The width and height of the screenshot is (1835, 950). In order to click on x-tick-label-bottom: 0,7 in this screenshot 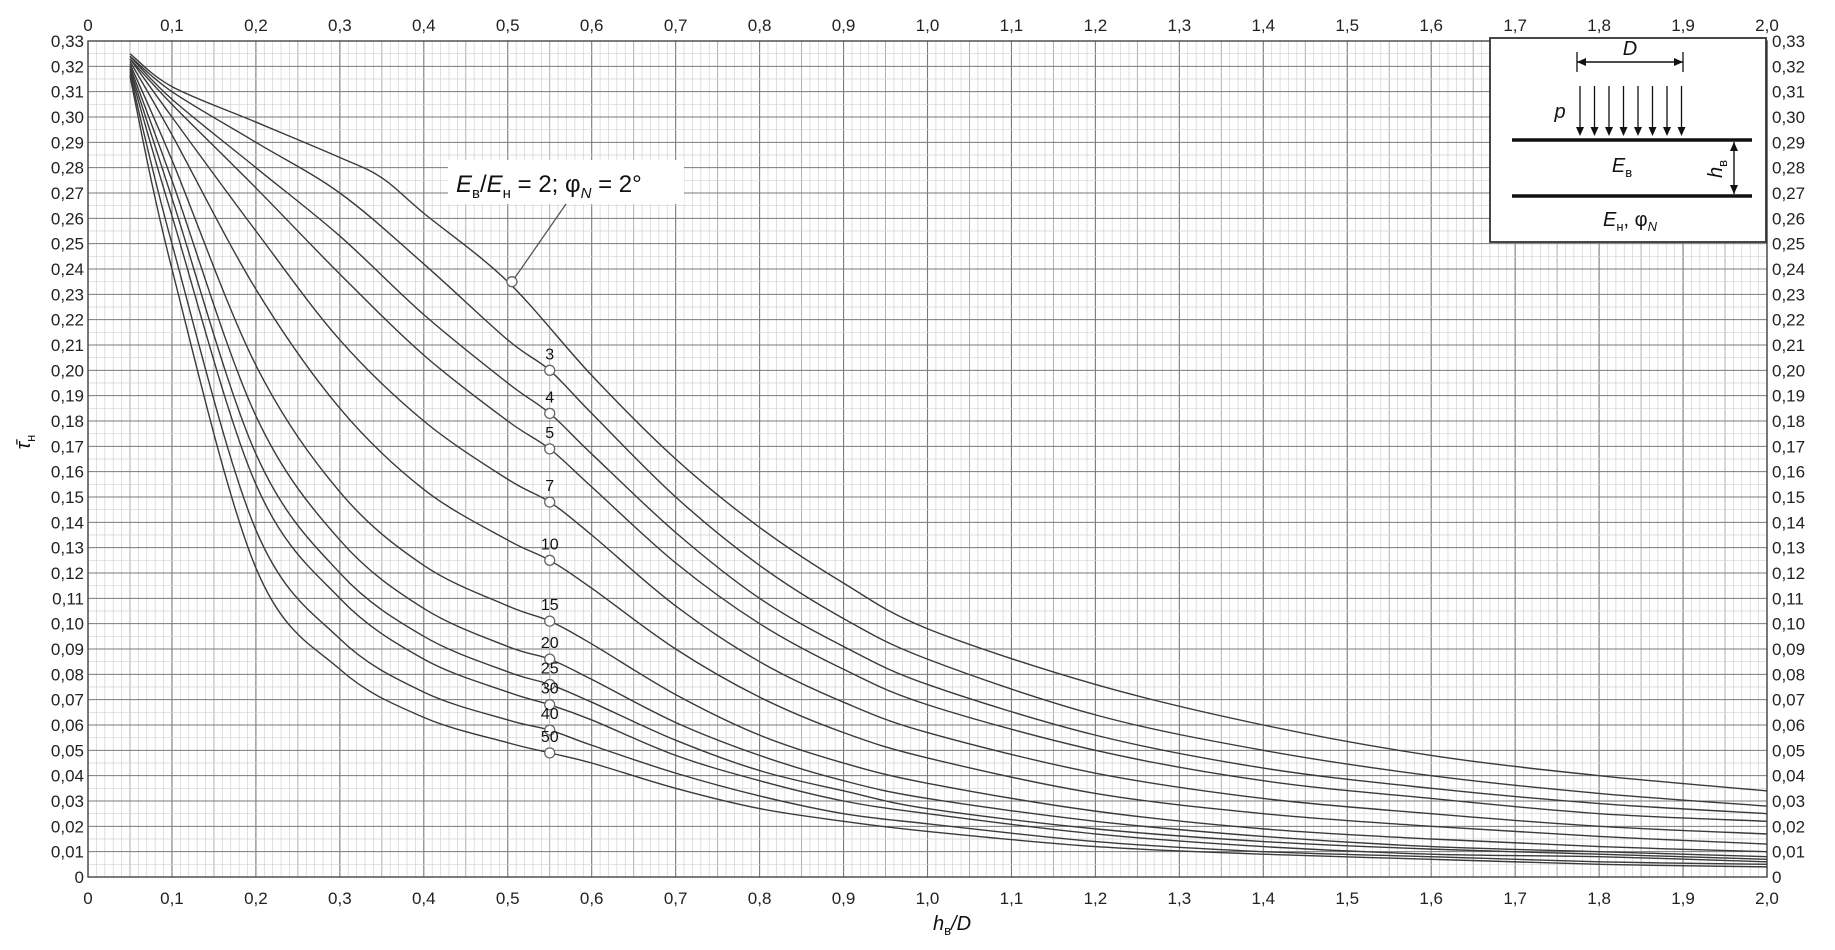, I will do `click(676, 898)`.